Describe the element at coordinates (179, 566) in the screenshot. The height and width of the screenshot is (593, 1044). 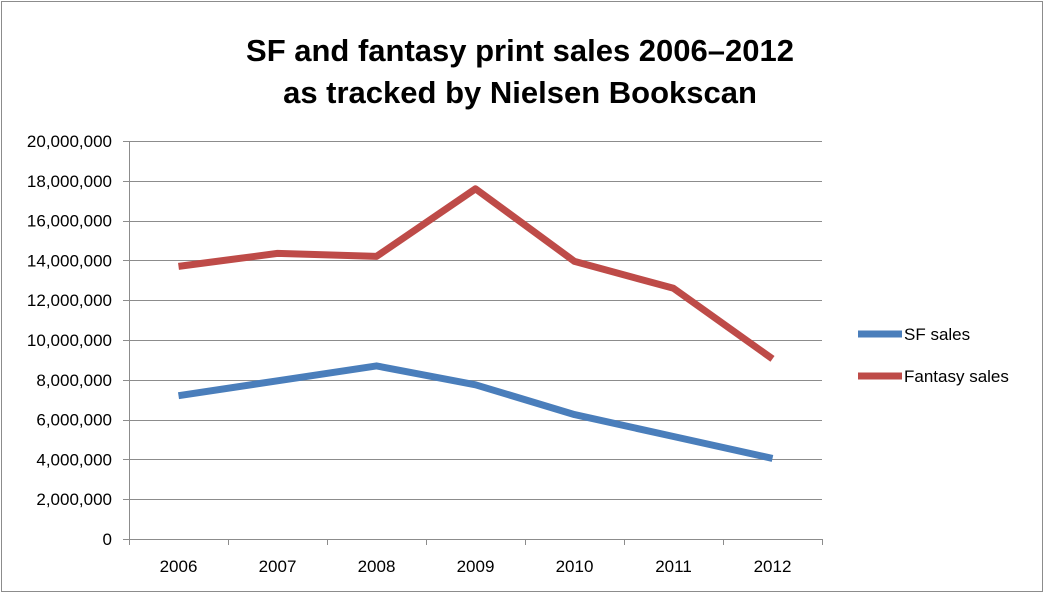
I see `x-tick-label: 2006` at that location.